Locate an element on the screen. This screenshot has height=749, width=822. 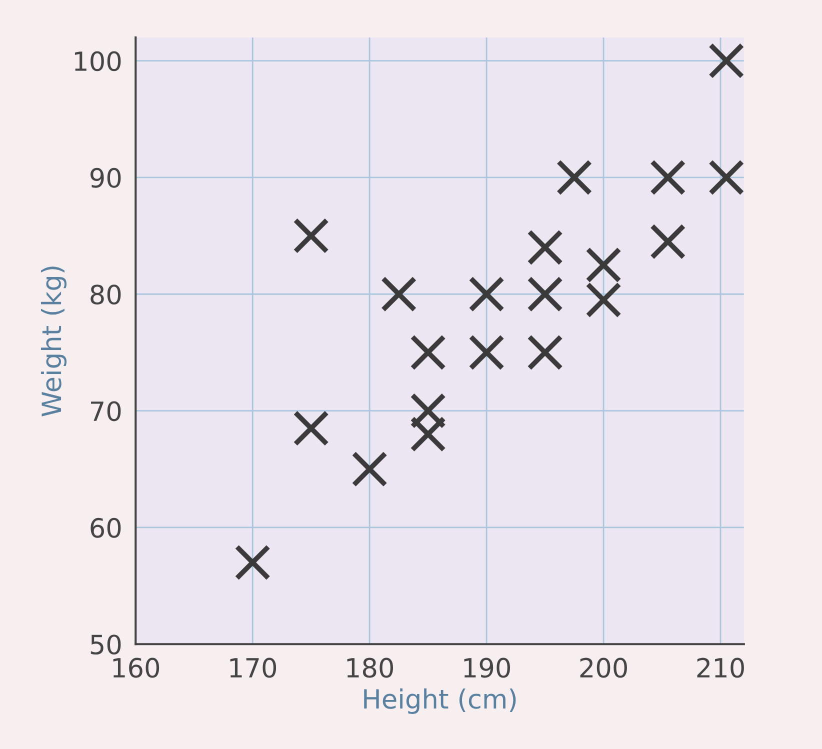
x-tick-label: 180 is located at coordinates (370, 668).